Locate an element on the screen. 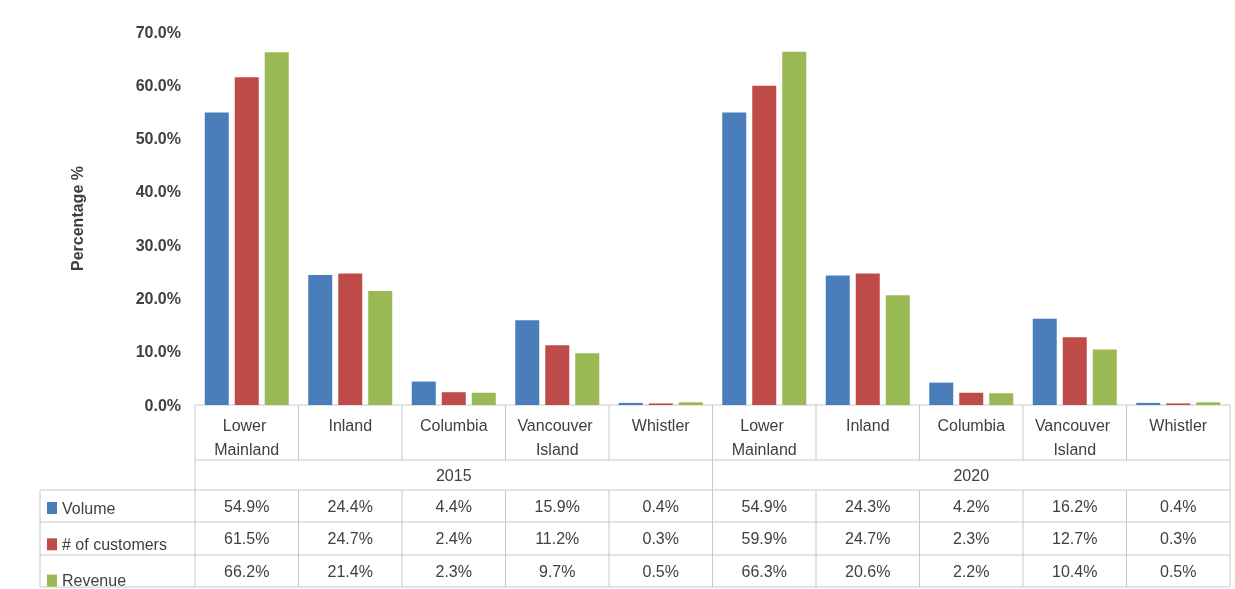 The image size is (1235, 589). text: 2020 is located at coordinates (971, 475).